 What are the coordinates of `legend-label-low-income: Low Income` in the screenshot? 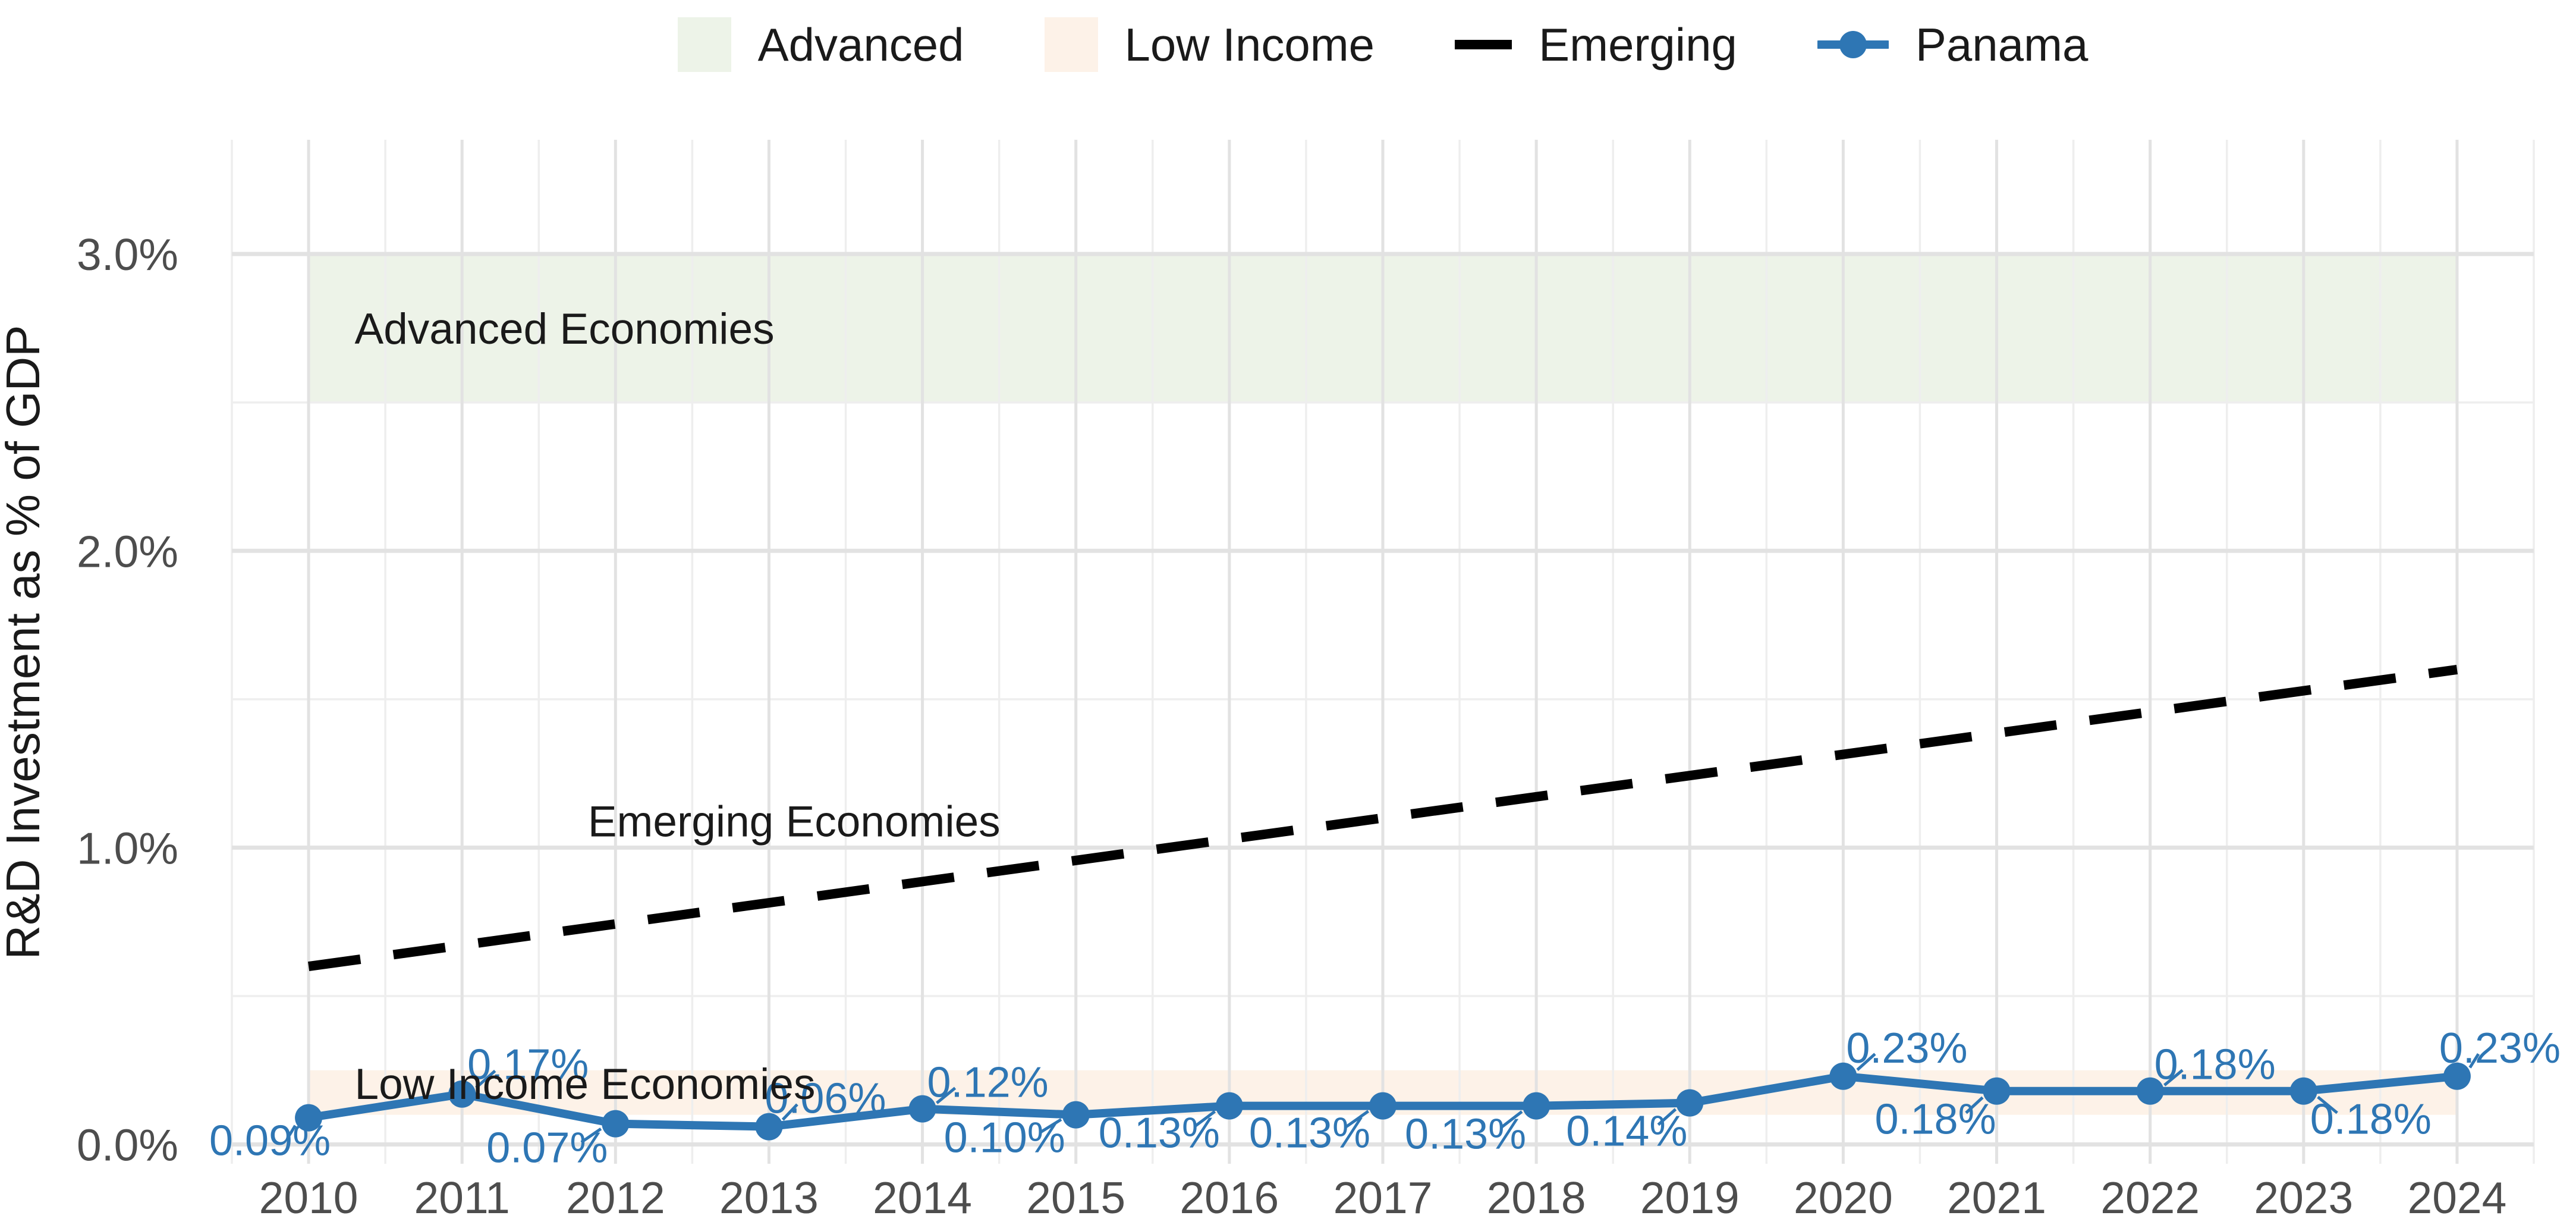 It's located at (1249, 44).